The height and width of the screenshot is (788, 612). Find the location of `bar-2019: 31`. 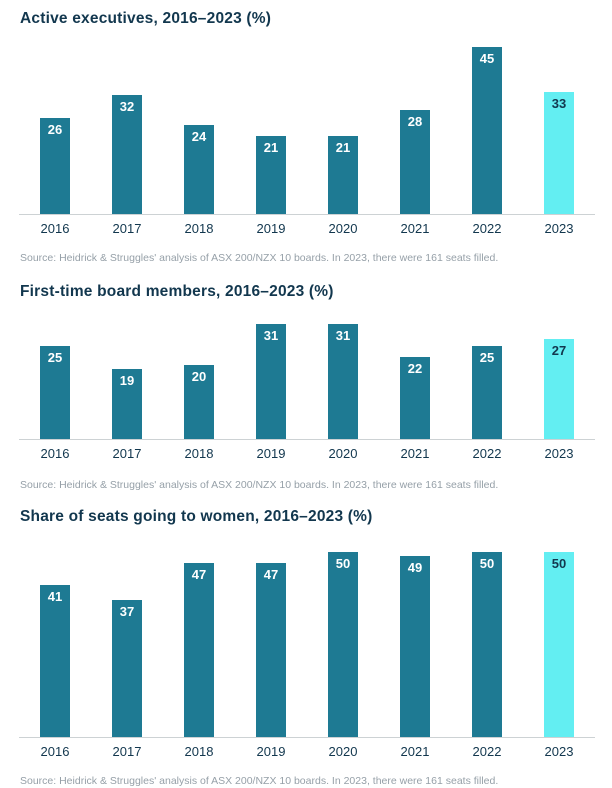

bar-2019: 31 is located at coordinates (271, 381).